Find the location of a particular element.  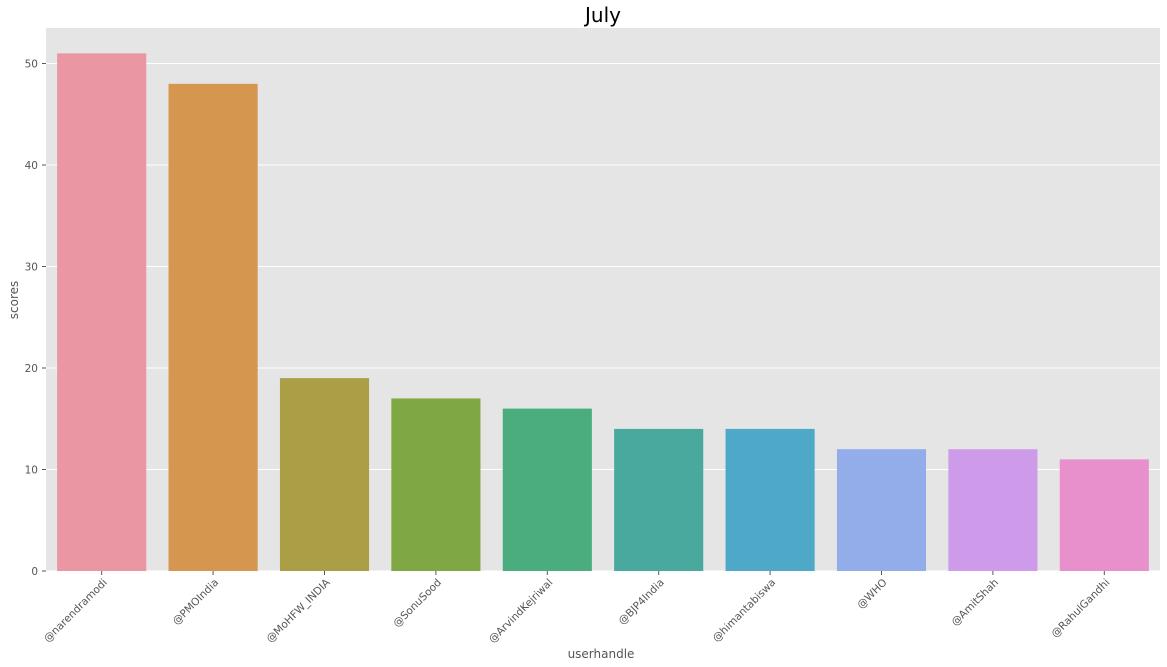

y-tick-label: 10 is located at coordinates (31, 471).